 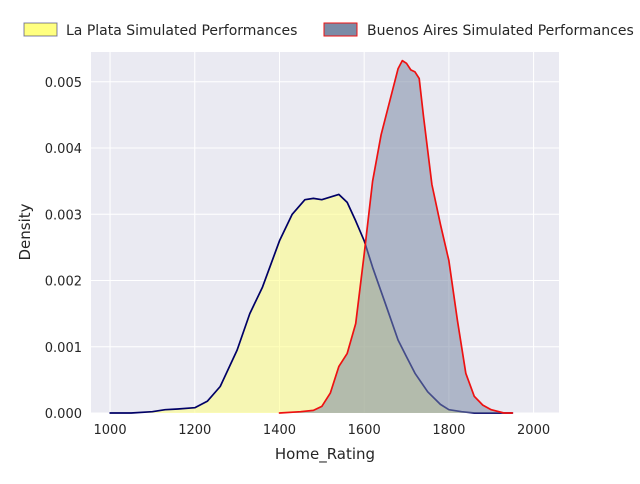 I want to click on y-tick-label: 0.004, so click(x=63, y=149).